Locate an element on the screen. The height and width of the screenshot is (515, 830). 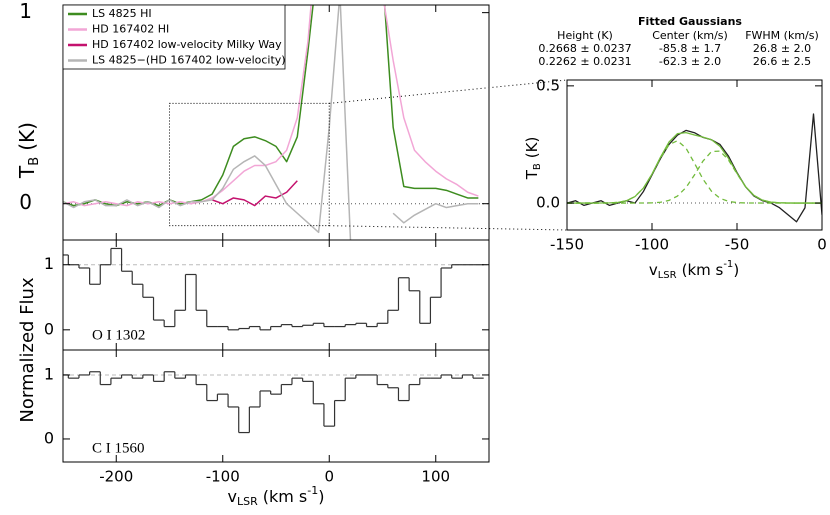
legend-box is located at coordinates (174, 37).